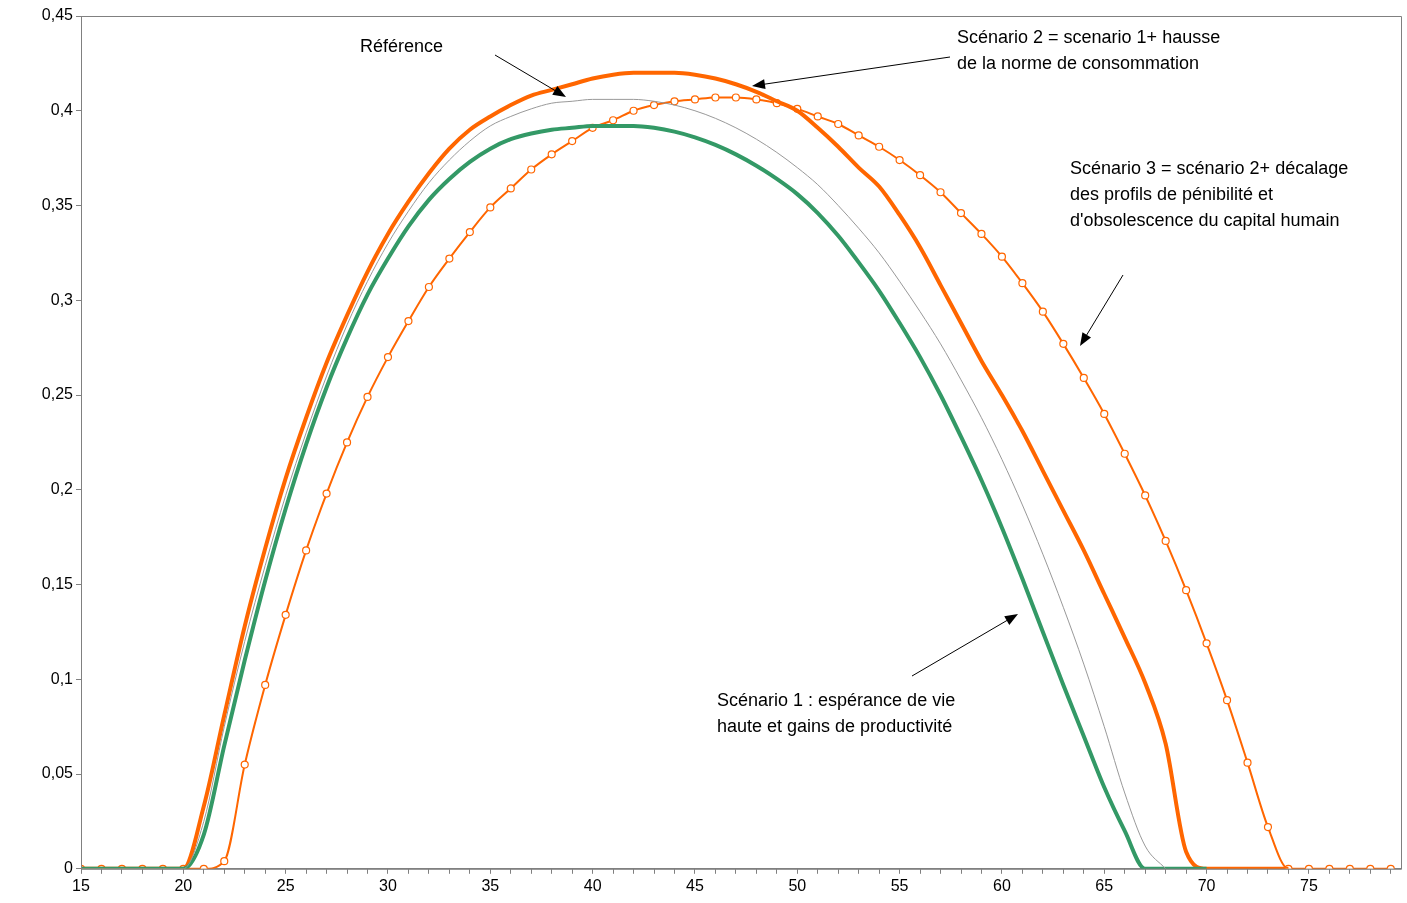  What do you see at coordinates (797, 885) in the screenshot?
I see `x-tick-label: 50` at bounding box center [797, 885].